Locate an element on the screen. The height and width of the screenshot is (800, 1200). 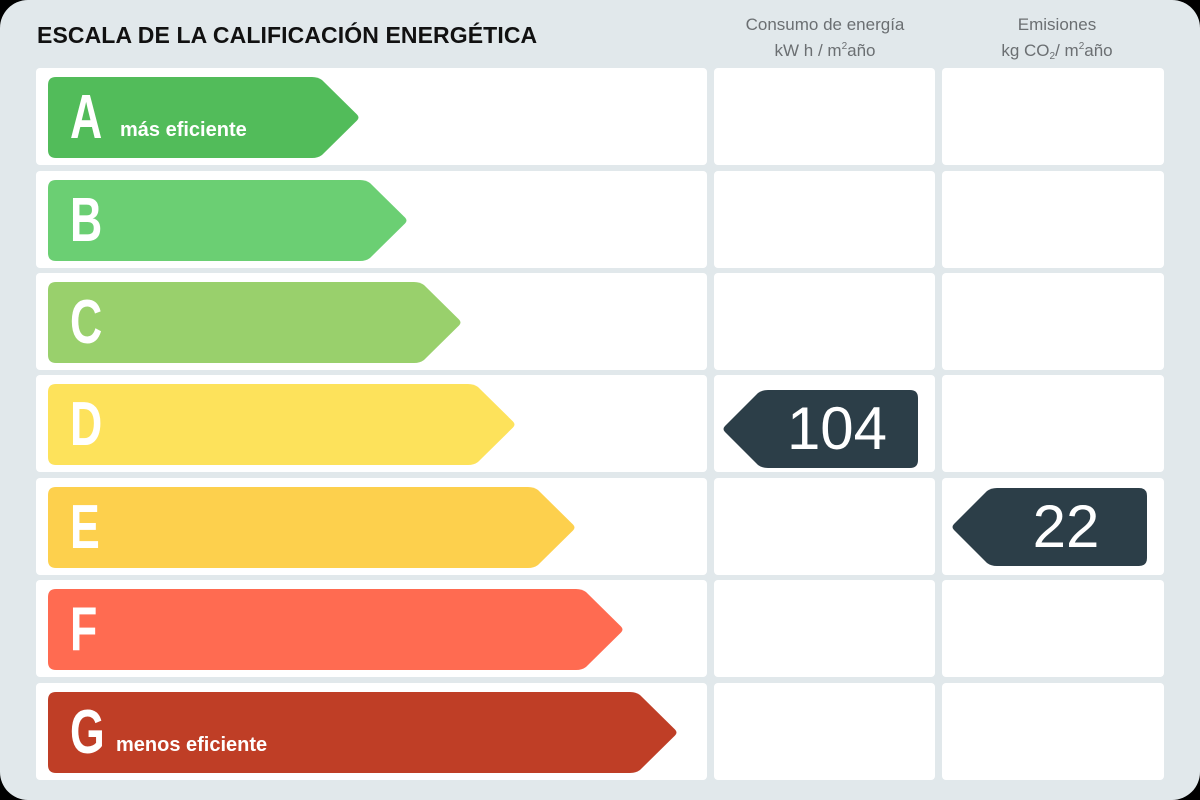
rating-letter: A is located at coordinates (86, 117).